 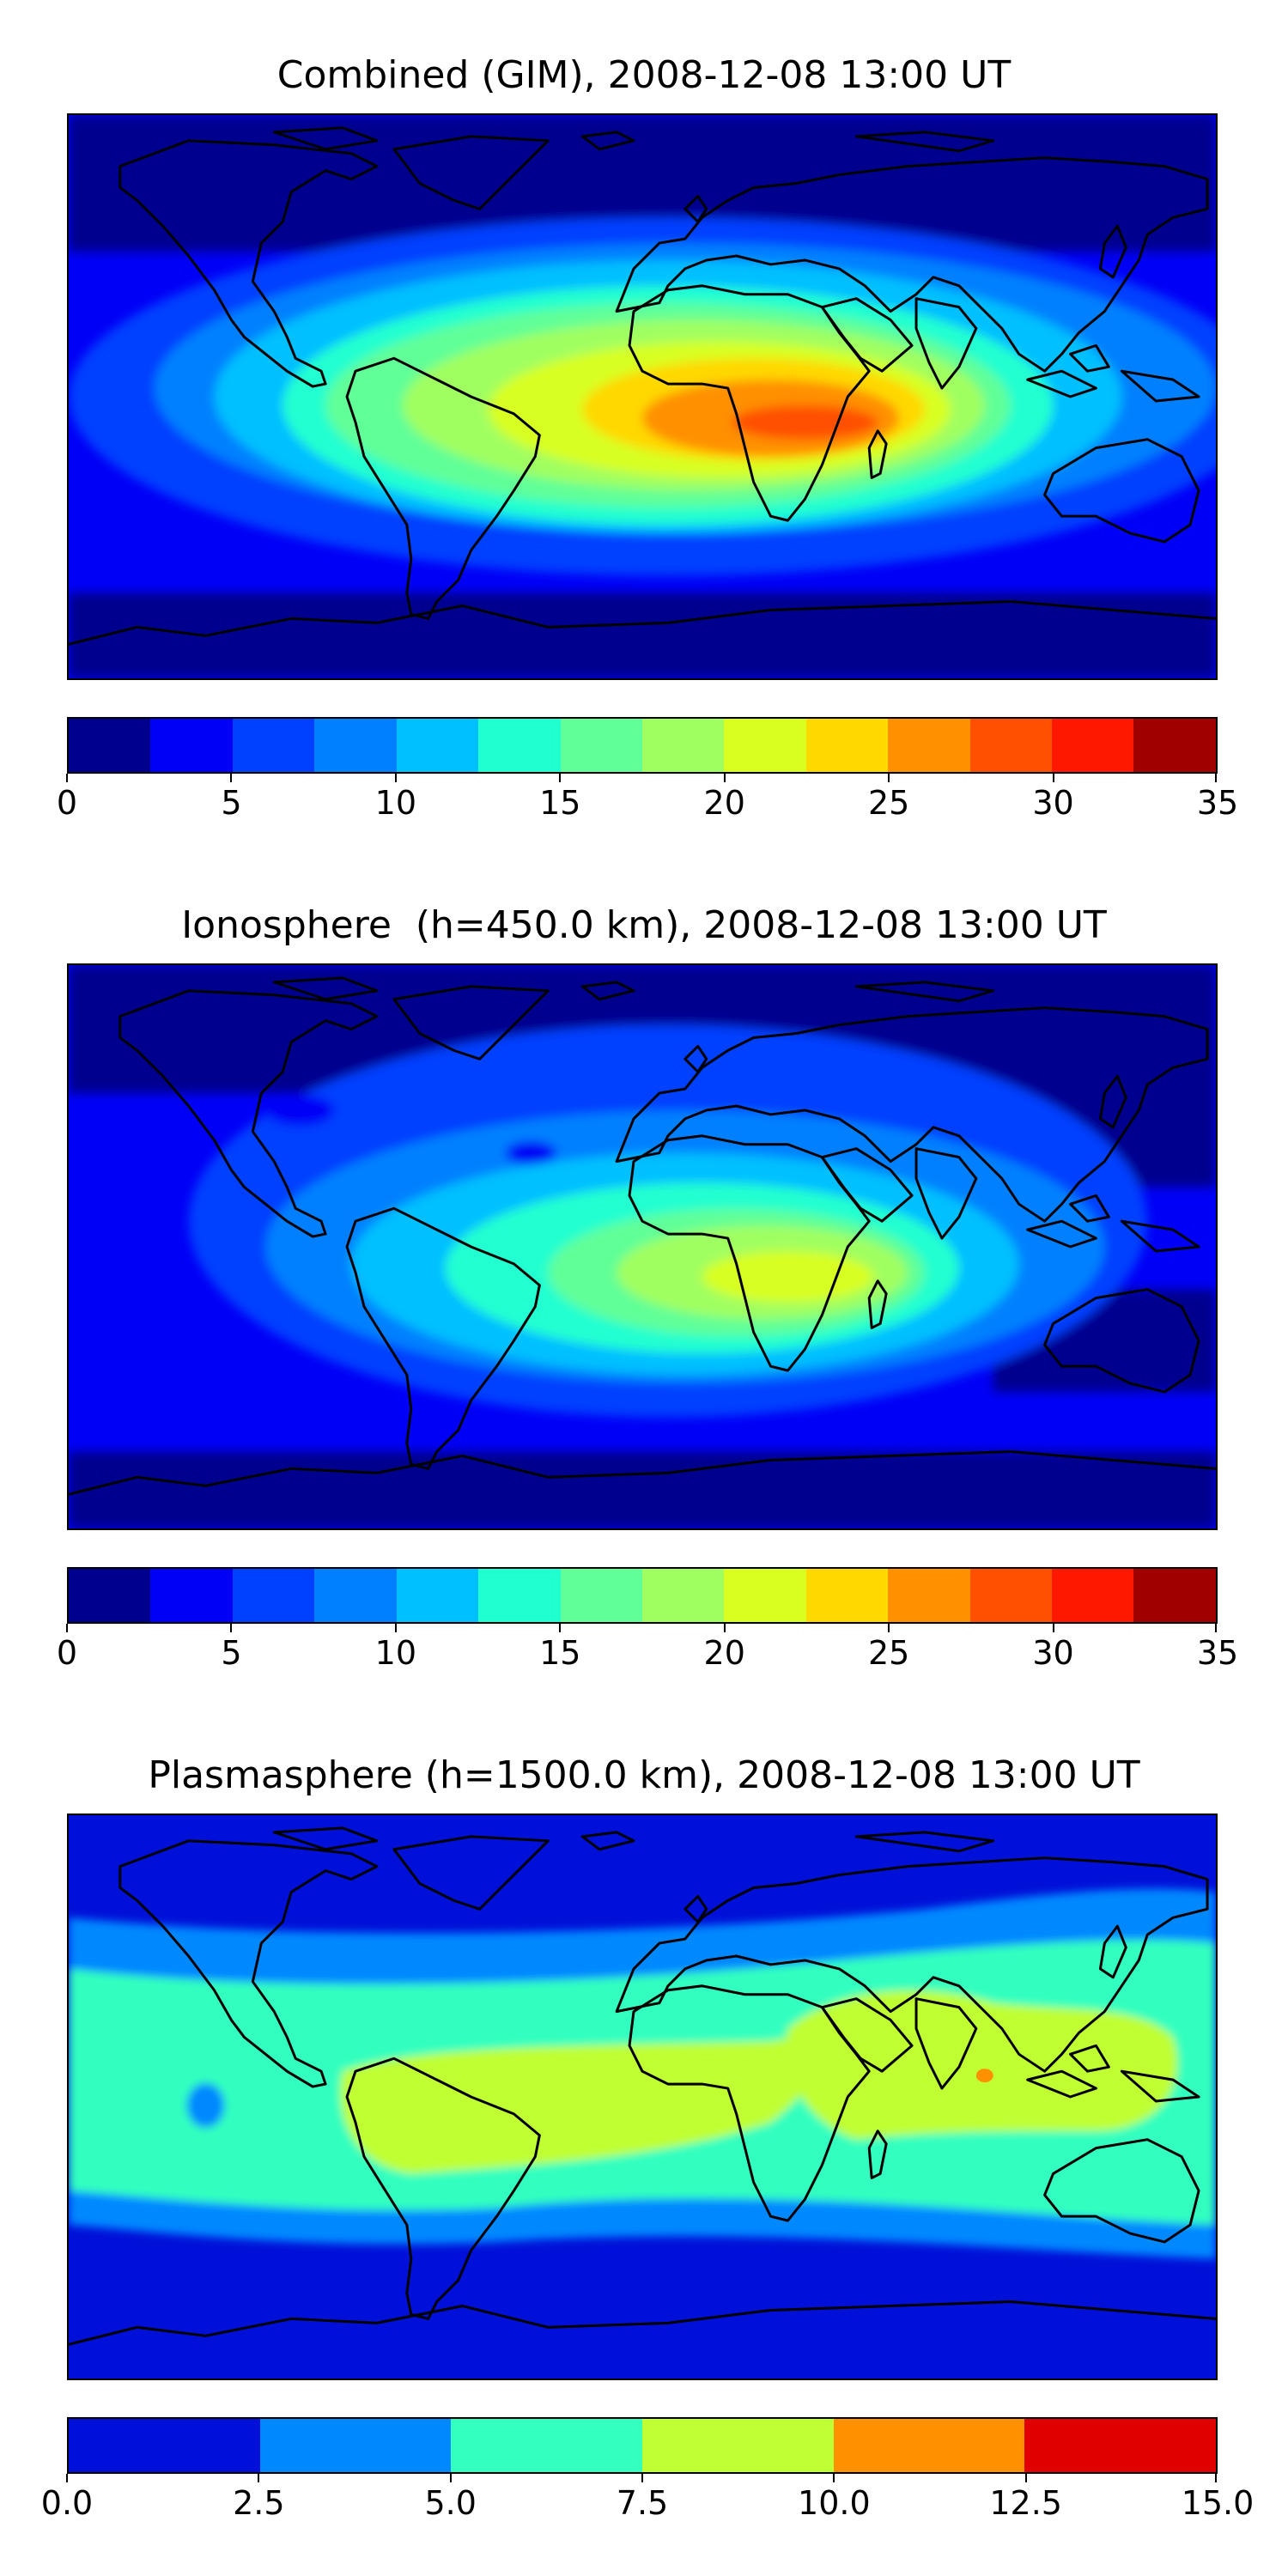 What do you see at coordinates (259, 2503) in the screenshot?
I see `colorbar-tick-label: 2.5` at bounding box center [259, 2503].